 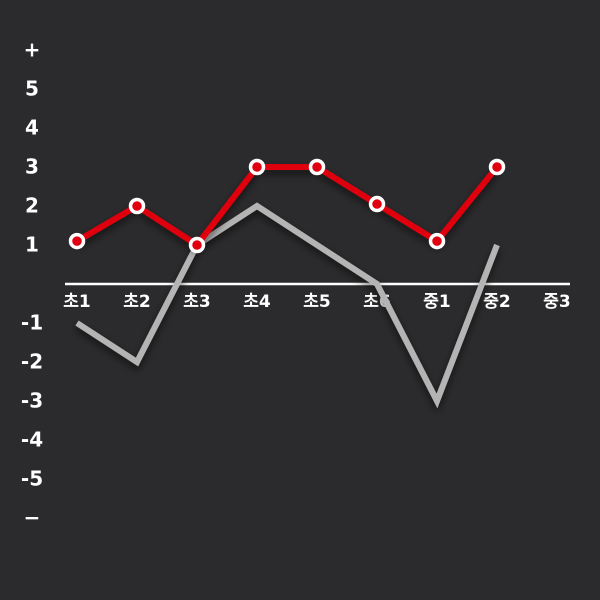 I want to click on y-tick-label: −, so click(x=32, y=518).